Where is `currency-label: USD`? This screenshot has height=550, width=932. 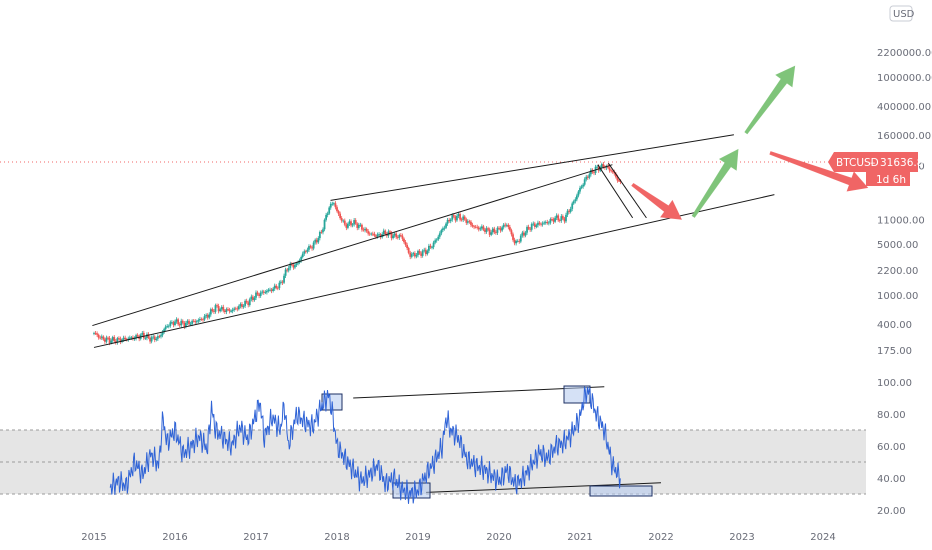
currency-label: USD is located at coordinates (904, 14).